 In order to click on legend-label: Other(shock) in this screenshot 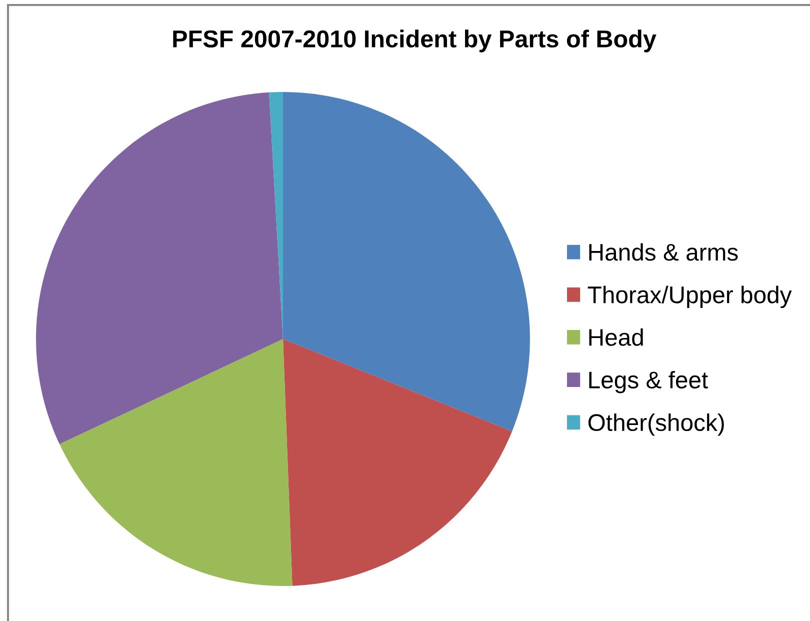, I will do `click(656, 425)`.